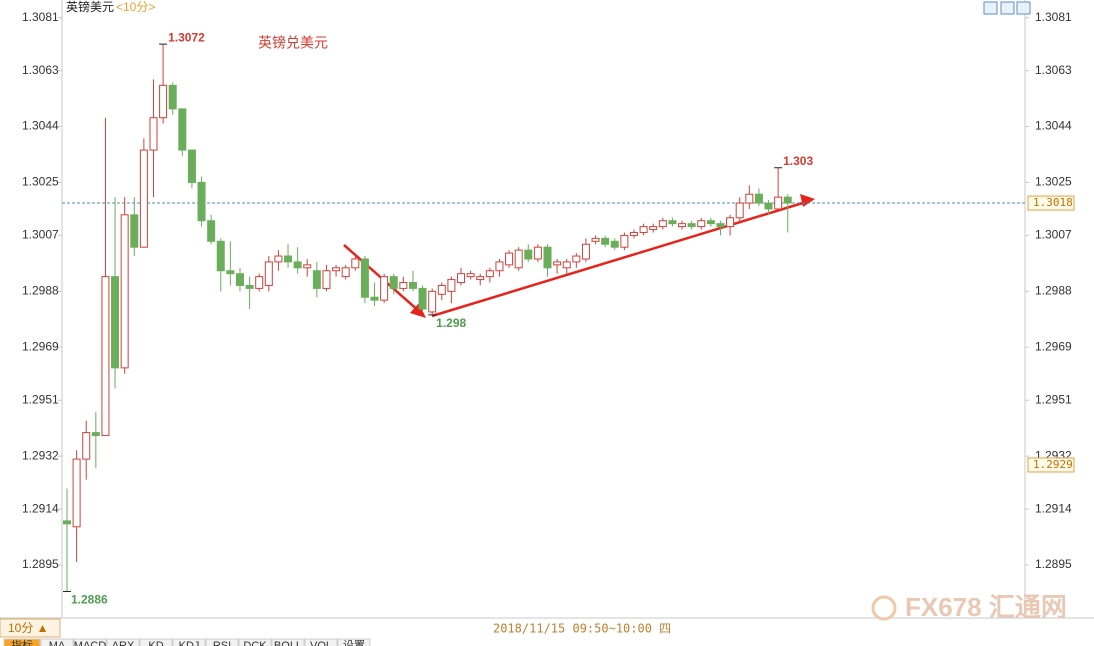 Image resolution: width=1094 pixels, height=646 pixels. Describe the element at coordinates (40, 346) in the screenshot. I see `y-tick-label: 1.2969` at that location.